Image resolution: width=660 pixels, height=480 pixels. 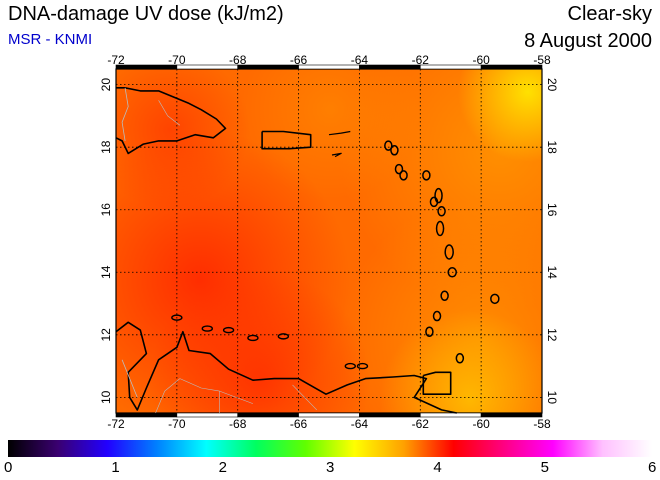 I want to click on colorbar-tick-label: 3, so click(x=330, y=467).